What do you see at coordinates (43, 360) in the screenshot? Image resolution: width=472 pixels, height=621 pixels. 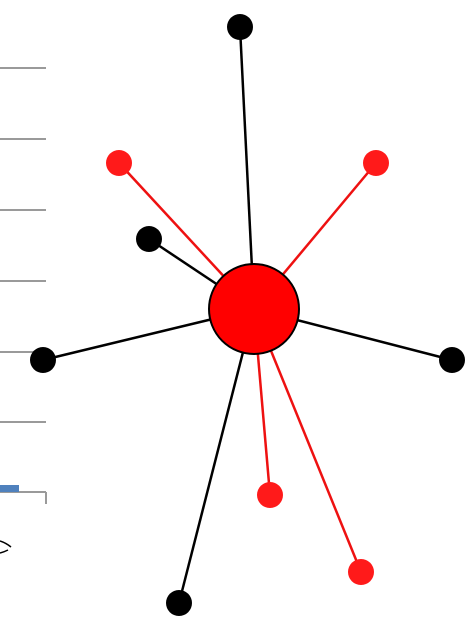 I see `node-left-black` at bounding box center [43, 360].